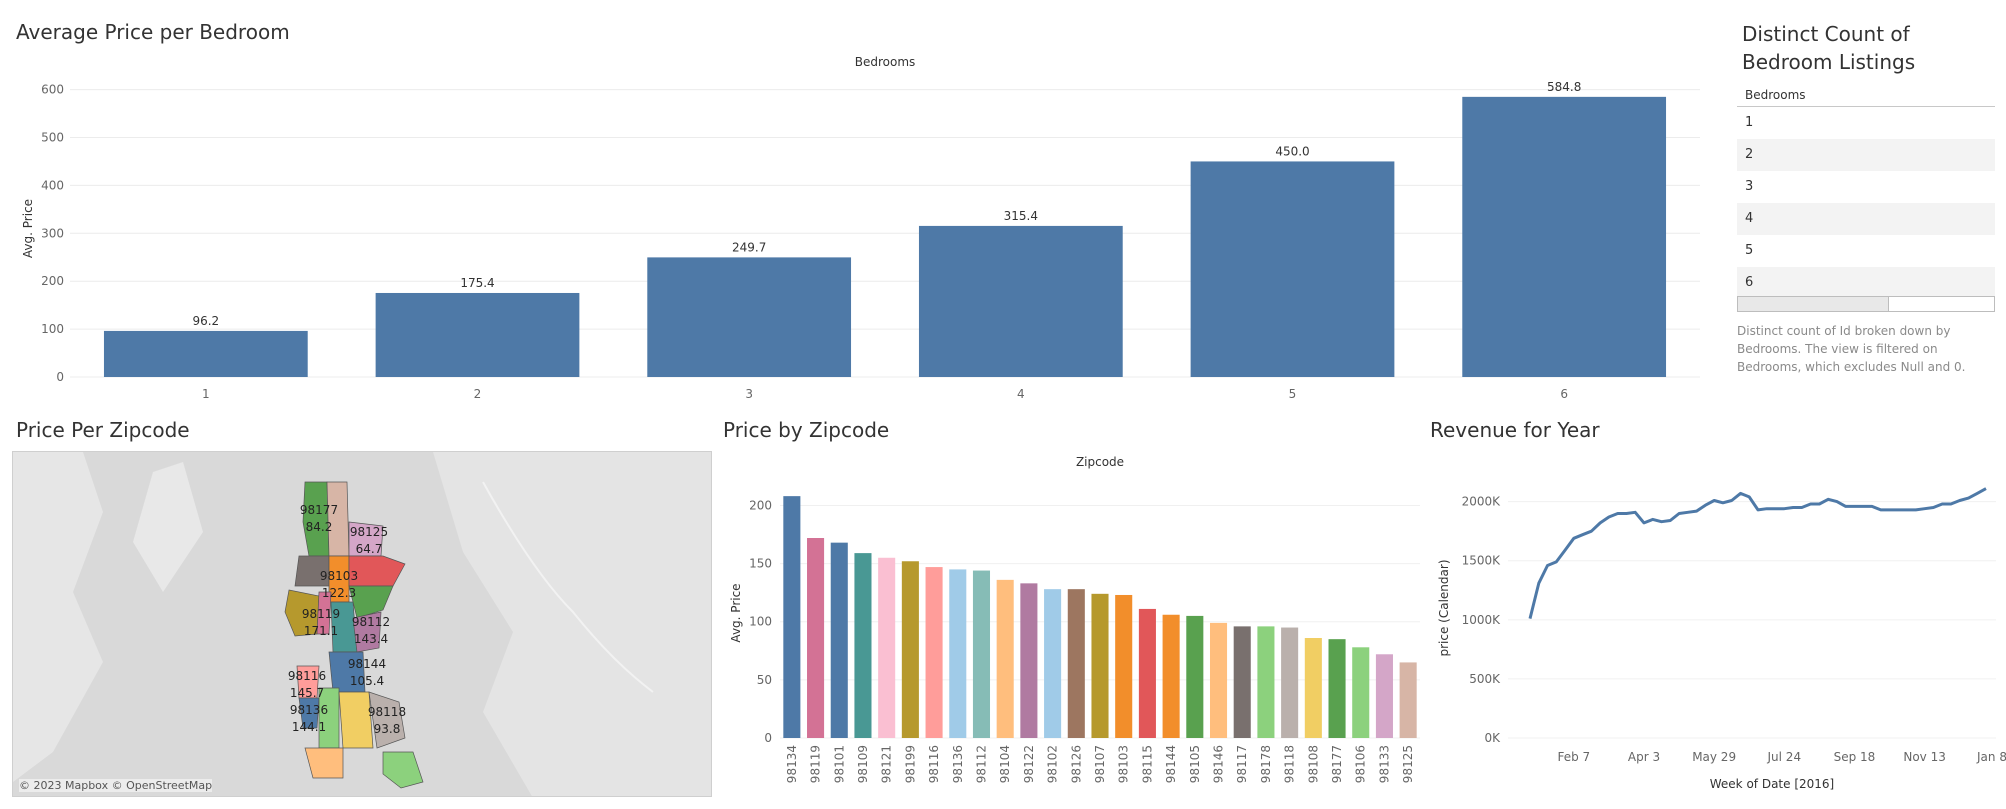 The image size is (2006, 809). I want to click on horizontal-scrollbar, so click(1866, 304).